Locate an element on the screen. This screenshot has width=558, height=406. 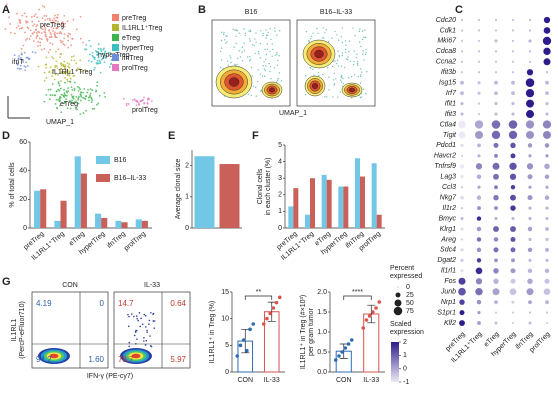
size-key-label: 0 is located at coordinates (408, 287).